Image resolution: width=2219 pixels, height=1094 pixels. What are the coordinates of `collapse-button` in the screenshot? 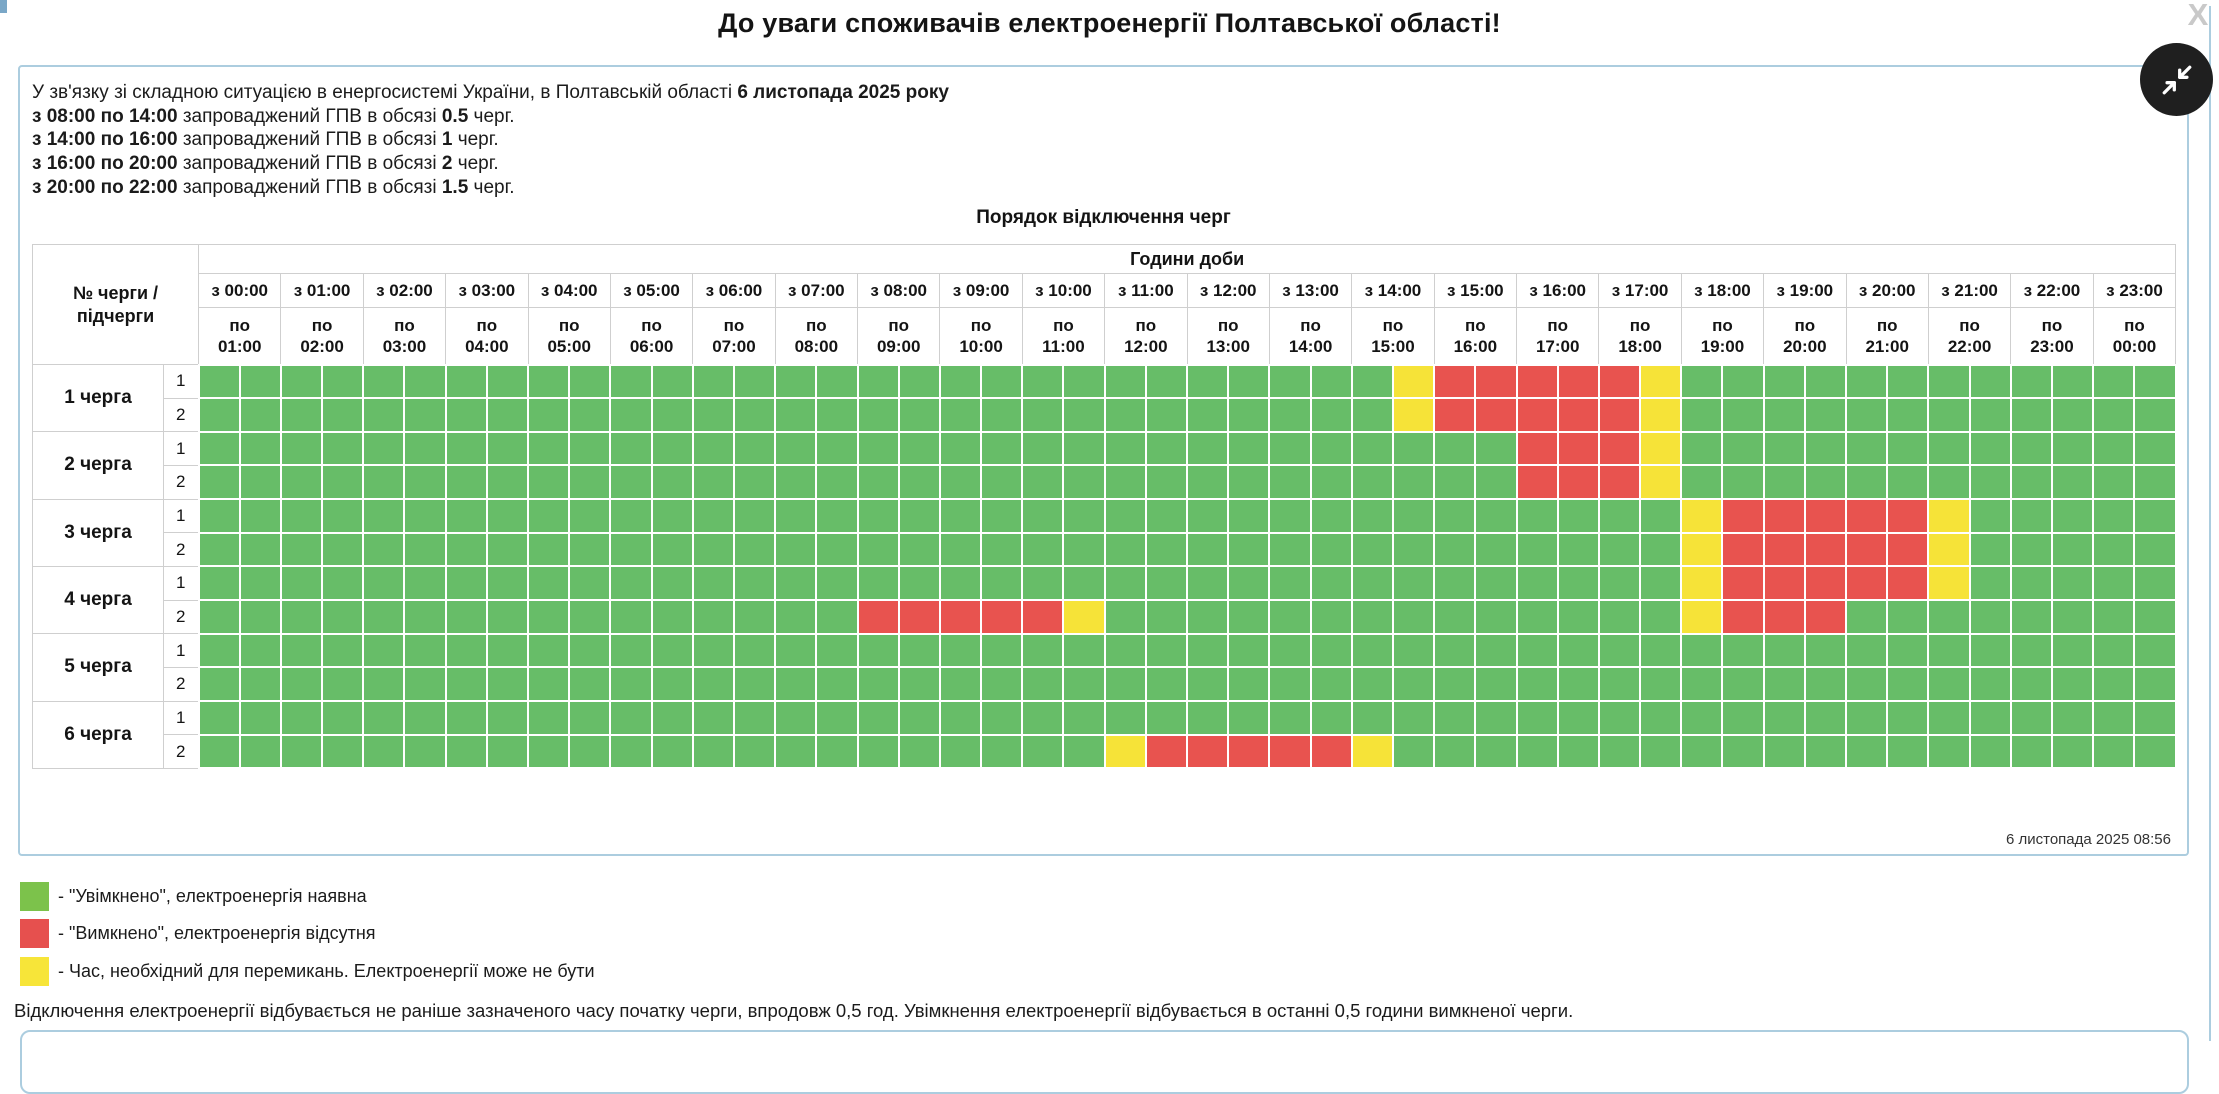 It's located at (2176, 79).